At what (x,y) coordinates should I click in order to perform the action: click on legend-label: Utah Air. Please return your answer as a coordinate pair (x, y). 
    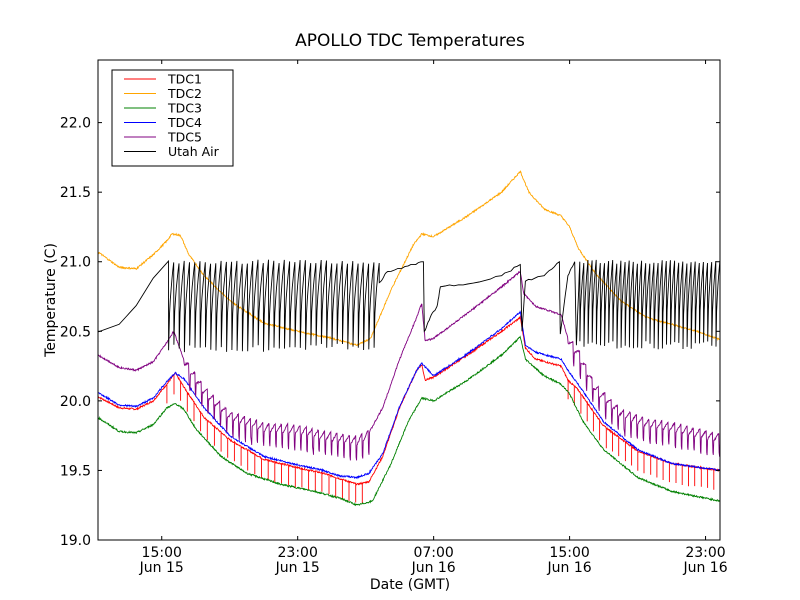
    Looking at the image, I should click on (194, 151).